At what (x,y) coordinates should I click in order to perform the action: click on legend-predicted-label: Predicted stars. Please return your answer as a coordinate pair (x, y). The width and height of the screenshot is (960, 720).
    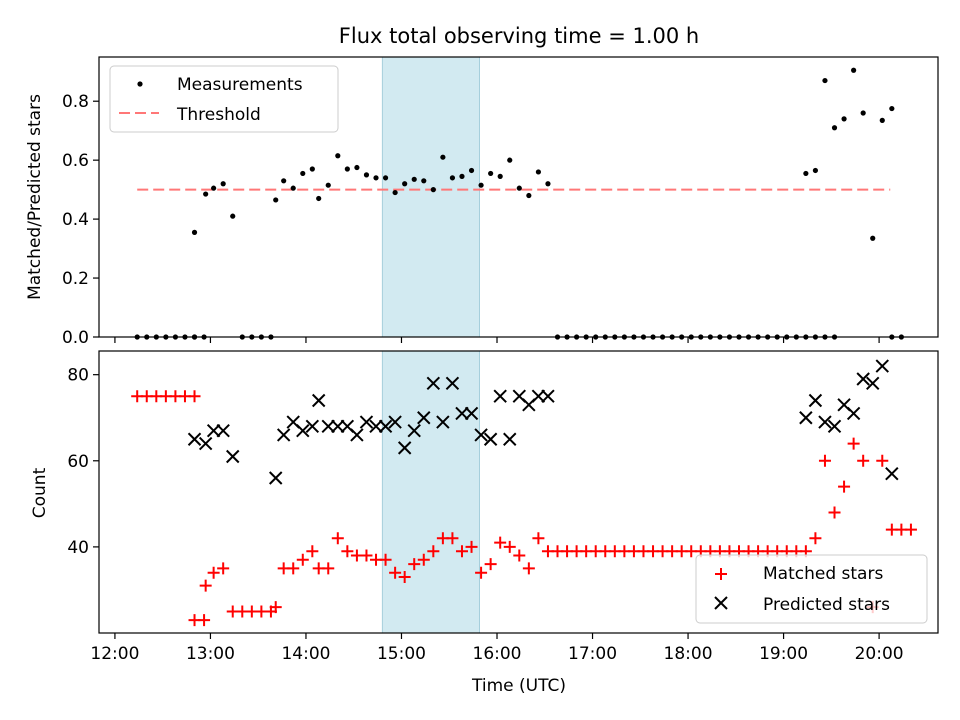
    Looking at the image, I should click on (826, 605).